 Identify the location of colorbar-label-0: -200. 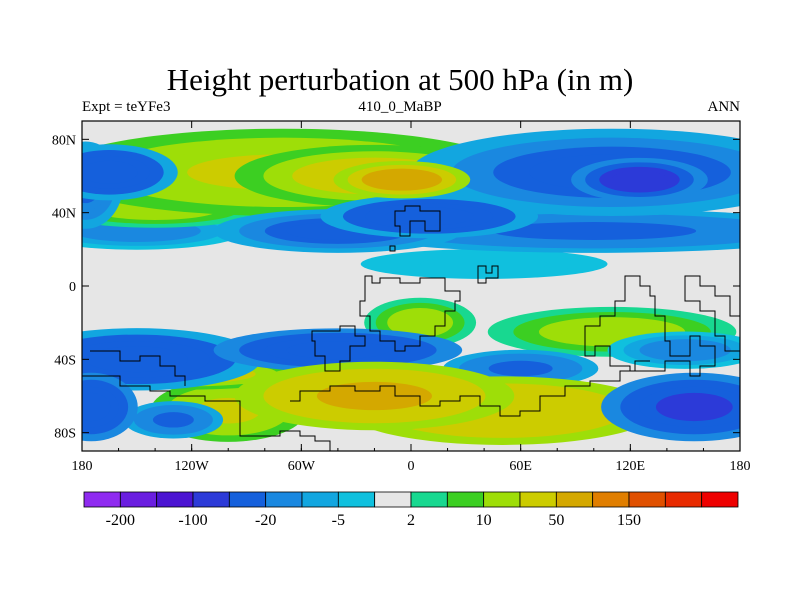
(120, 520).